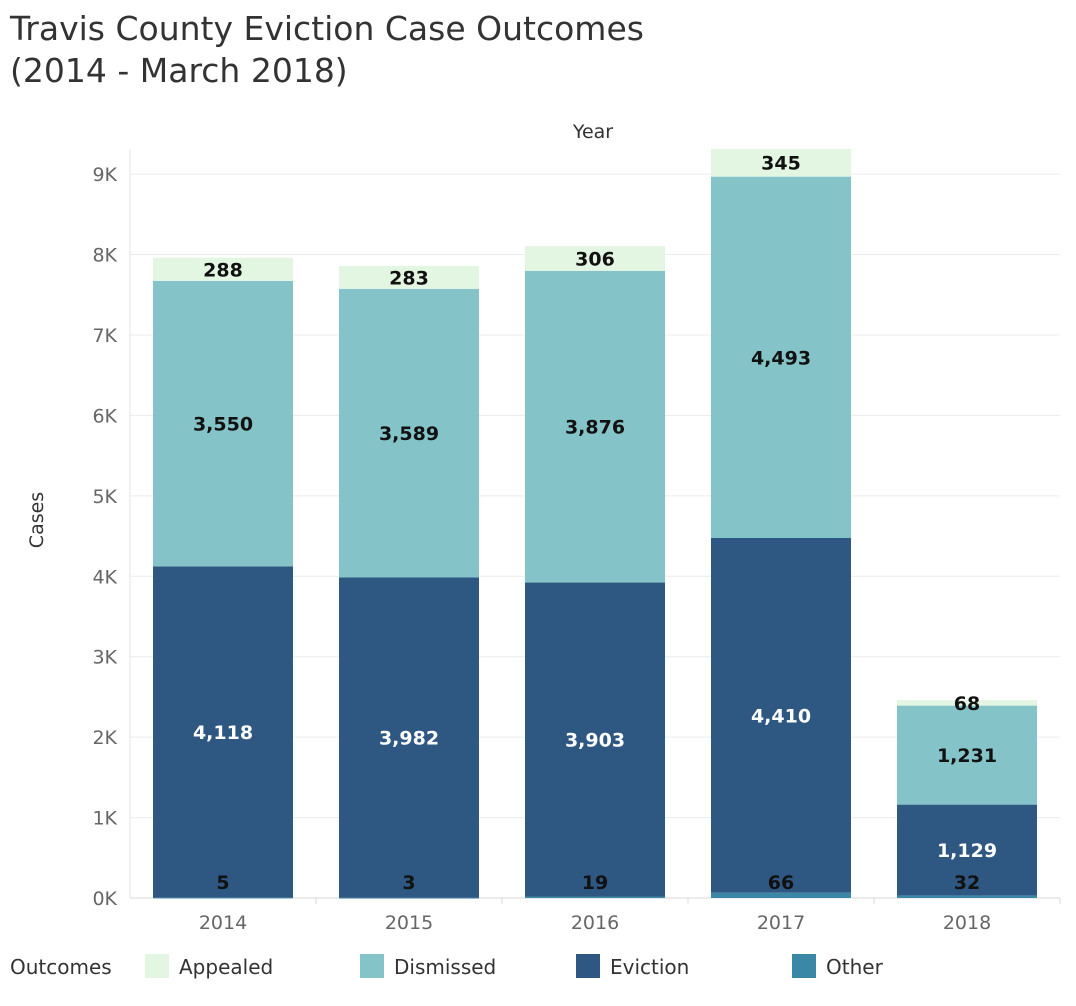  I want to click on bar-segment-eviction-2017, so click(781, 715).